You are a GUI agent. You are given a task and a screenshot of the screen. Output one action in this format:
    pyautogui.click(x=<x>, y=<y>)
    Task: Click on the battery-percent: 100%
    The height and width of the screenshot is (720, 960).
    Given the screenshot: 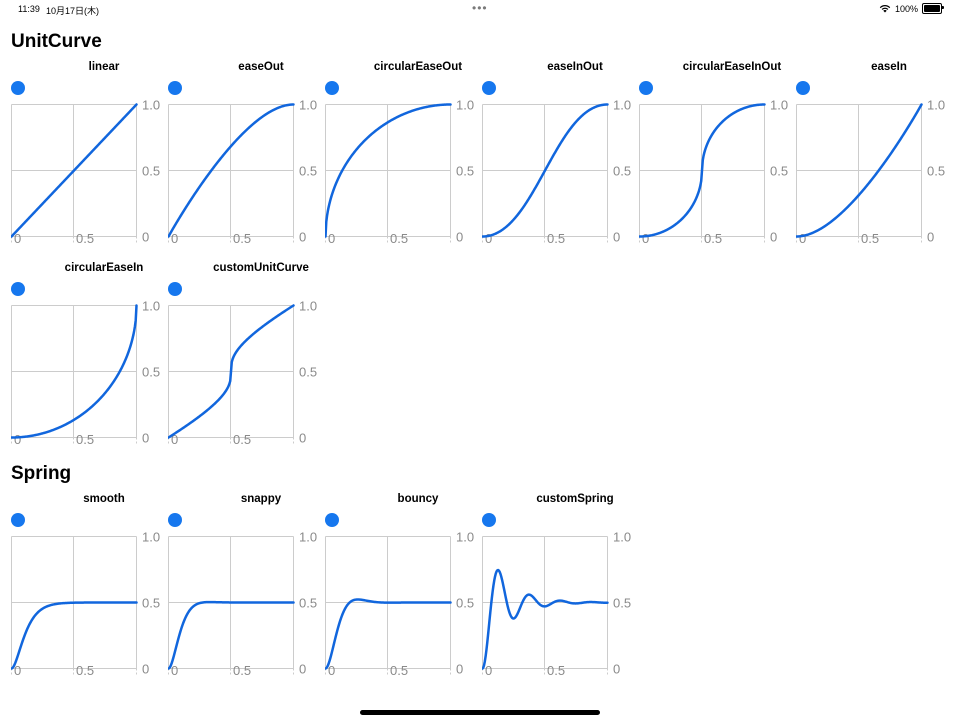 What is the action you would take?
    pyautogui.click(x=906, y=8)
    